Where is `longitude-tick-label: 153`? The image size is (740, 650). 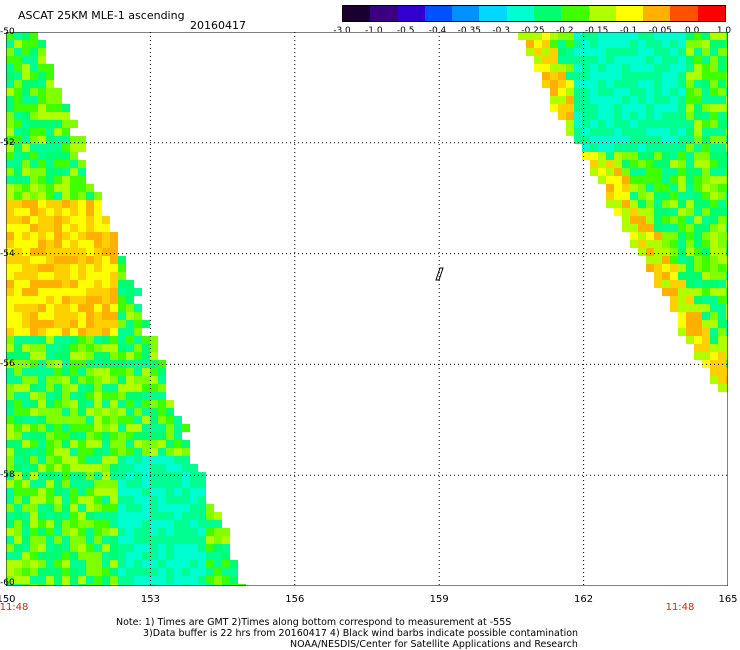 longitude-tick-label: 153 is located at coordinates (150, 599).